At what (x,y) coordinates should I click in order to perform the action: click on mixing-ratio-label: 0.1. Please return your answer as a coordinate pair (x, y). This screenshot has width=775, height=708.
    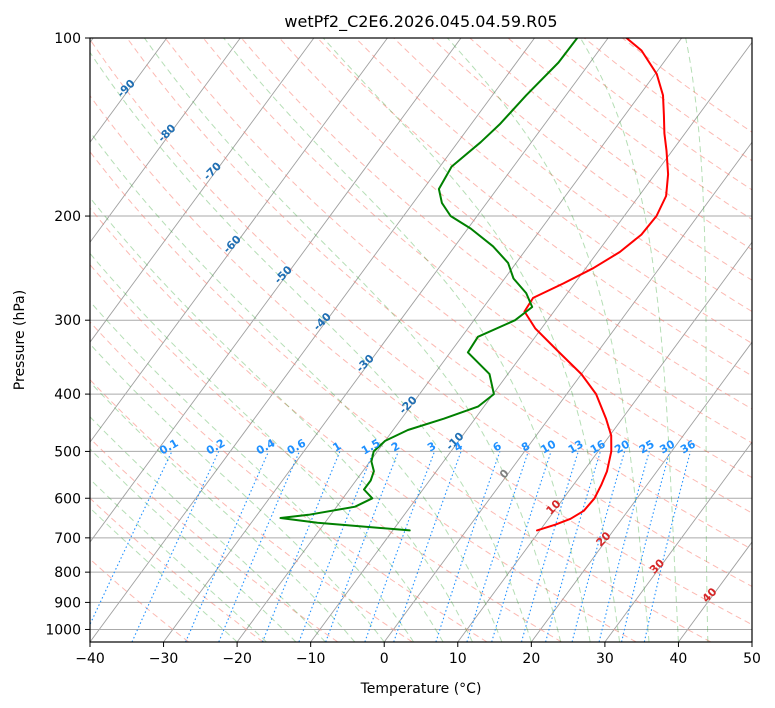
    Looking at the image, I should click on (168, 446).